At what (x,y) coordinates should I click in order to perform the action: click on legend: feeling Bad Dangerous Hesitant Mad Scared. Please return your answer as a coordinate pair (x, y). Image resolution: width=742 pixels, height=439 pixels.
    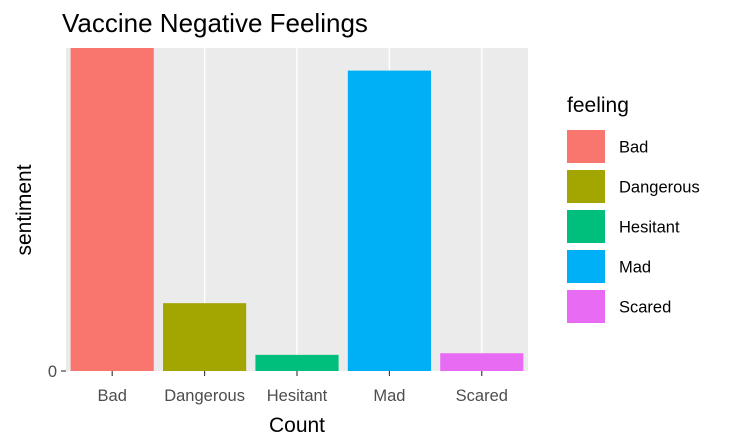
    Looking at the image, I should click on (633, 208).